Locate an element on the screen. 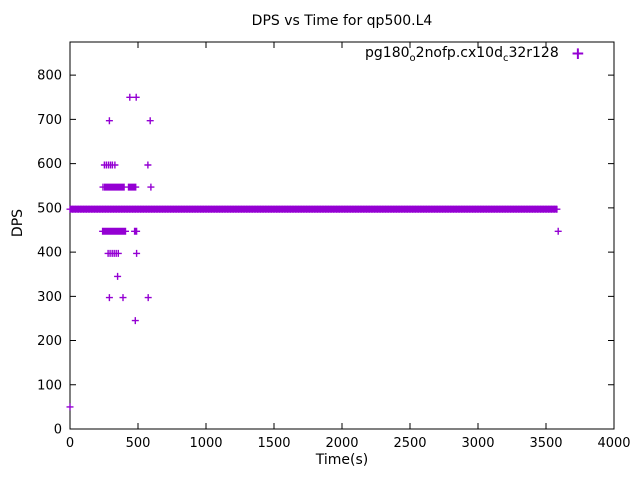  x-tick-label: 2000 is located at coordinates (341, 443).